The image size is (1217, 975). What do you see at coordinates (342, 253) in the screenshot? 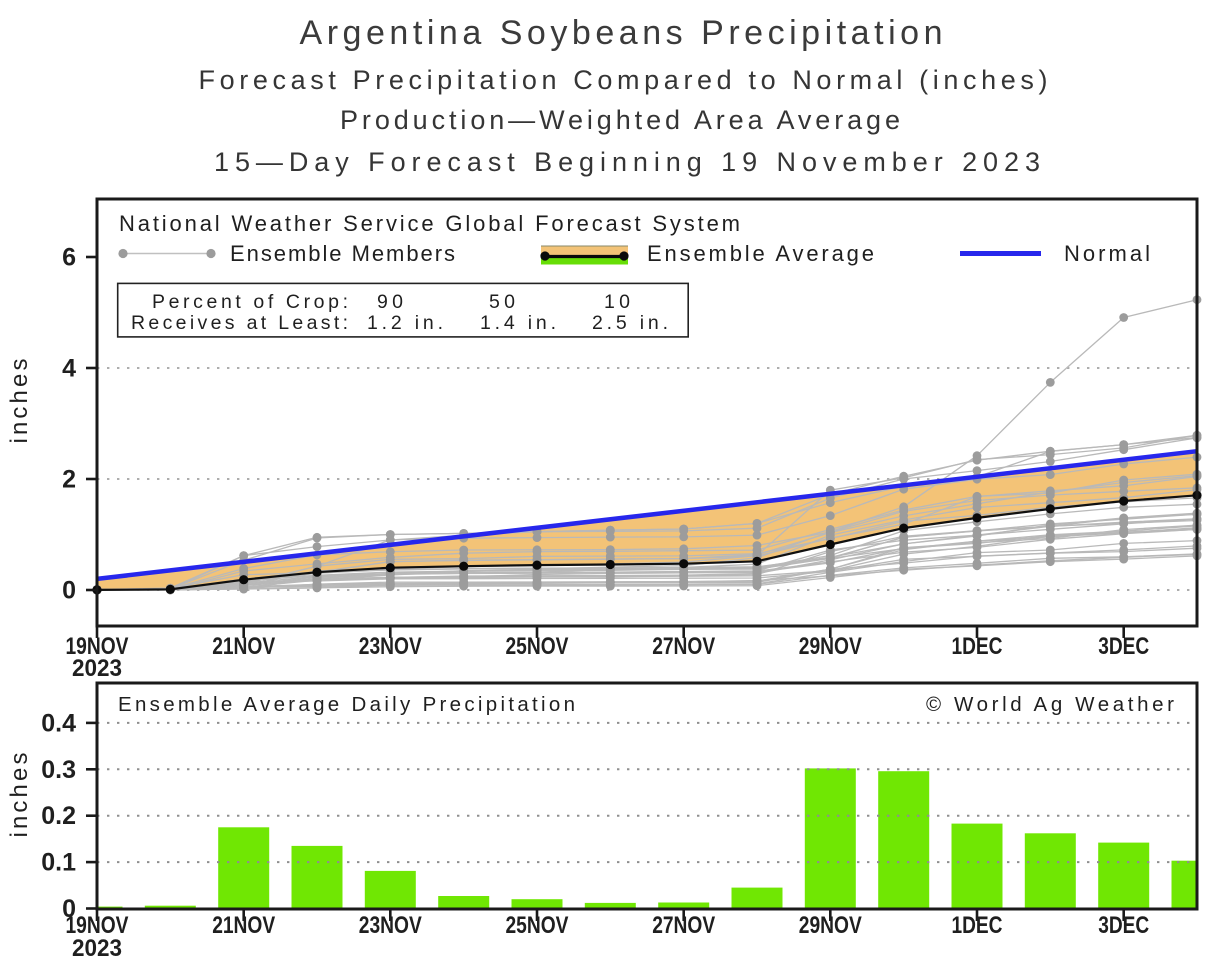
I see `svg-text: Ensemble Members` at bounding box center [342, 253].